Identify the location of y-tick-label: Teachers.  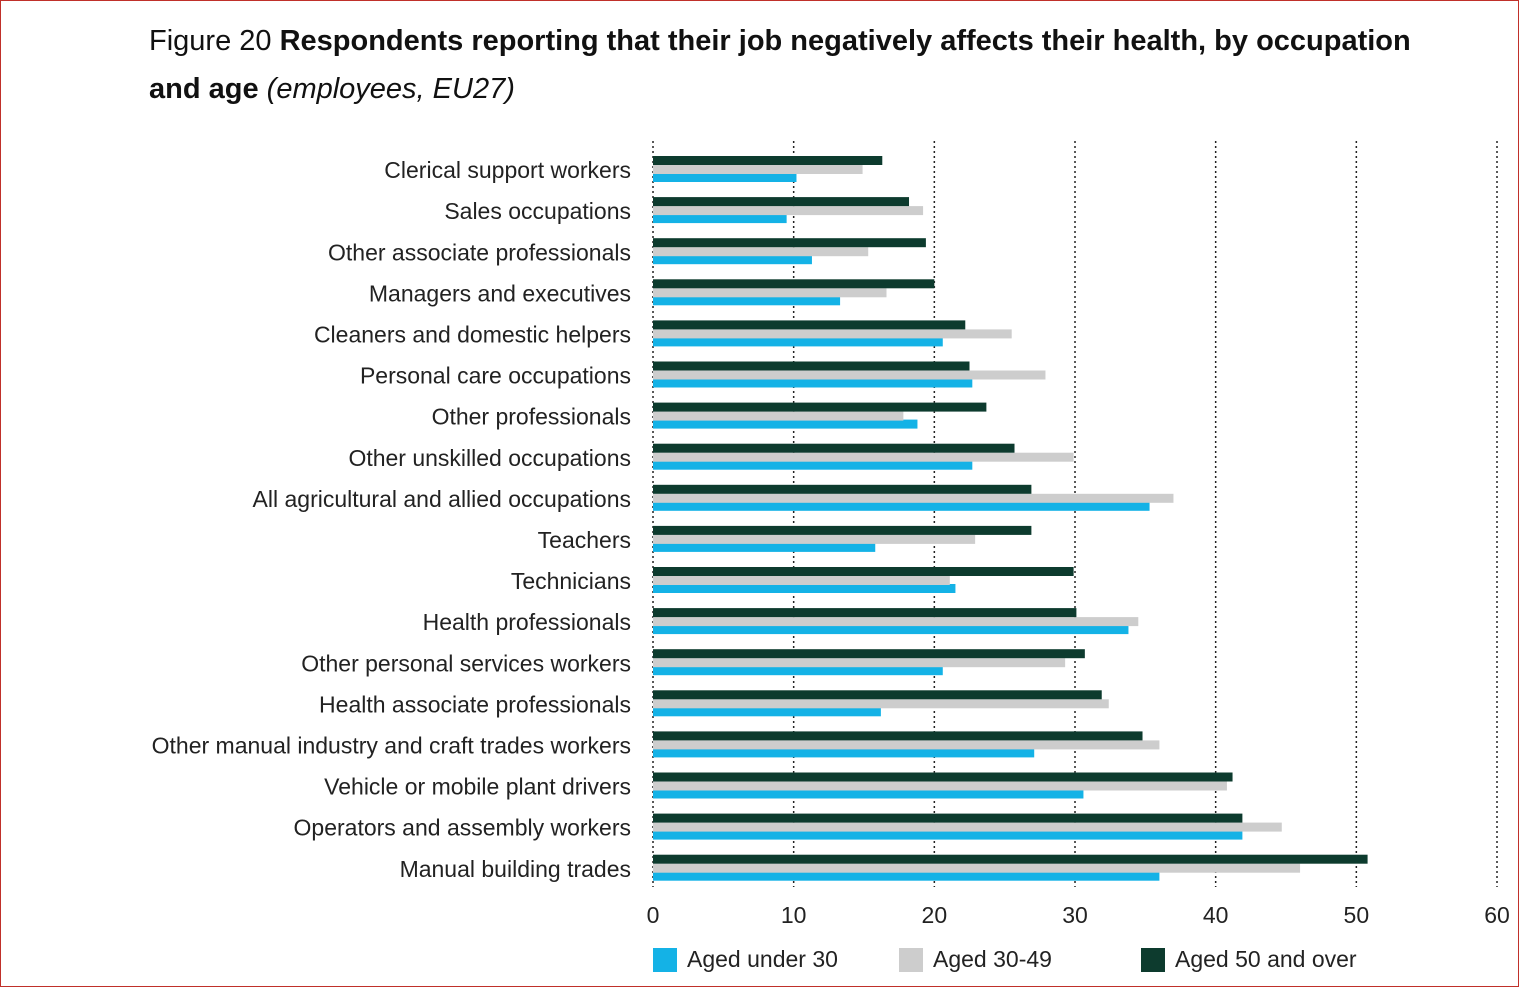
(584, 540).